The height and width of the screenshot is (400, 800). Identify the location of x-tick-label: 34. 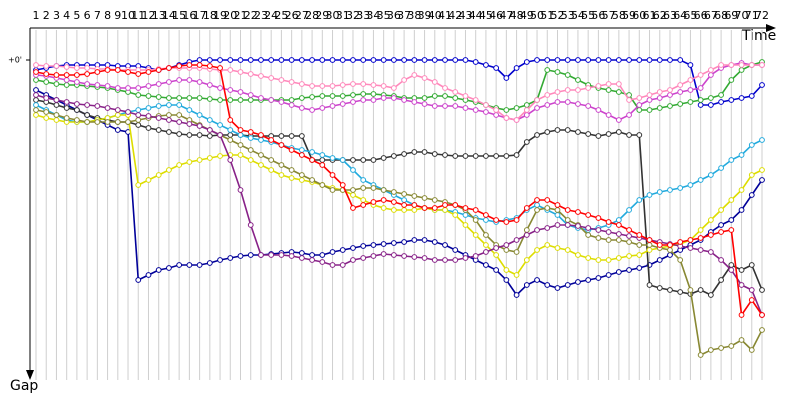
(373, 15).